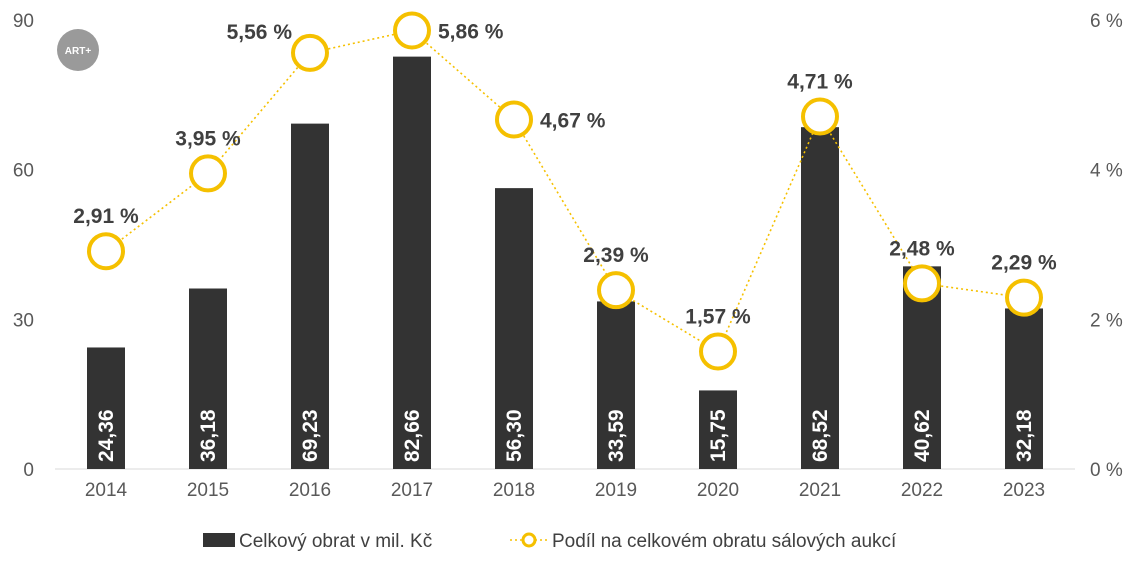 This screenshot has width=1135, height=567. Describe the element at coordinates (219, 540) in the screenshot. I see `legend-bar-swatch` at that location.